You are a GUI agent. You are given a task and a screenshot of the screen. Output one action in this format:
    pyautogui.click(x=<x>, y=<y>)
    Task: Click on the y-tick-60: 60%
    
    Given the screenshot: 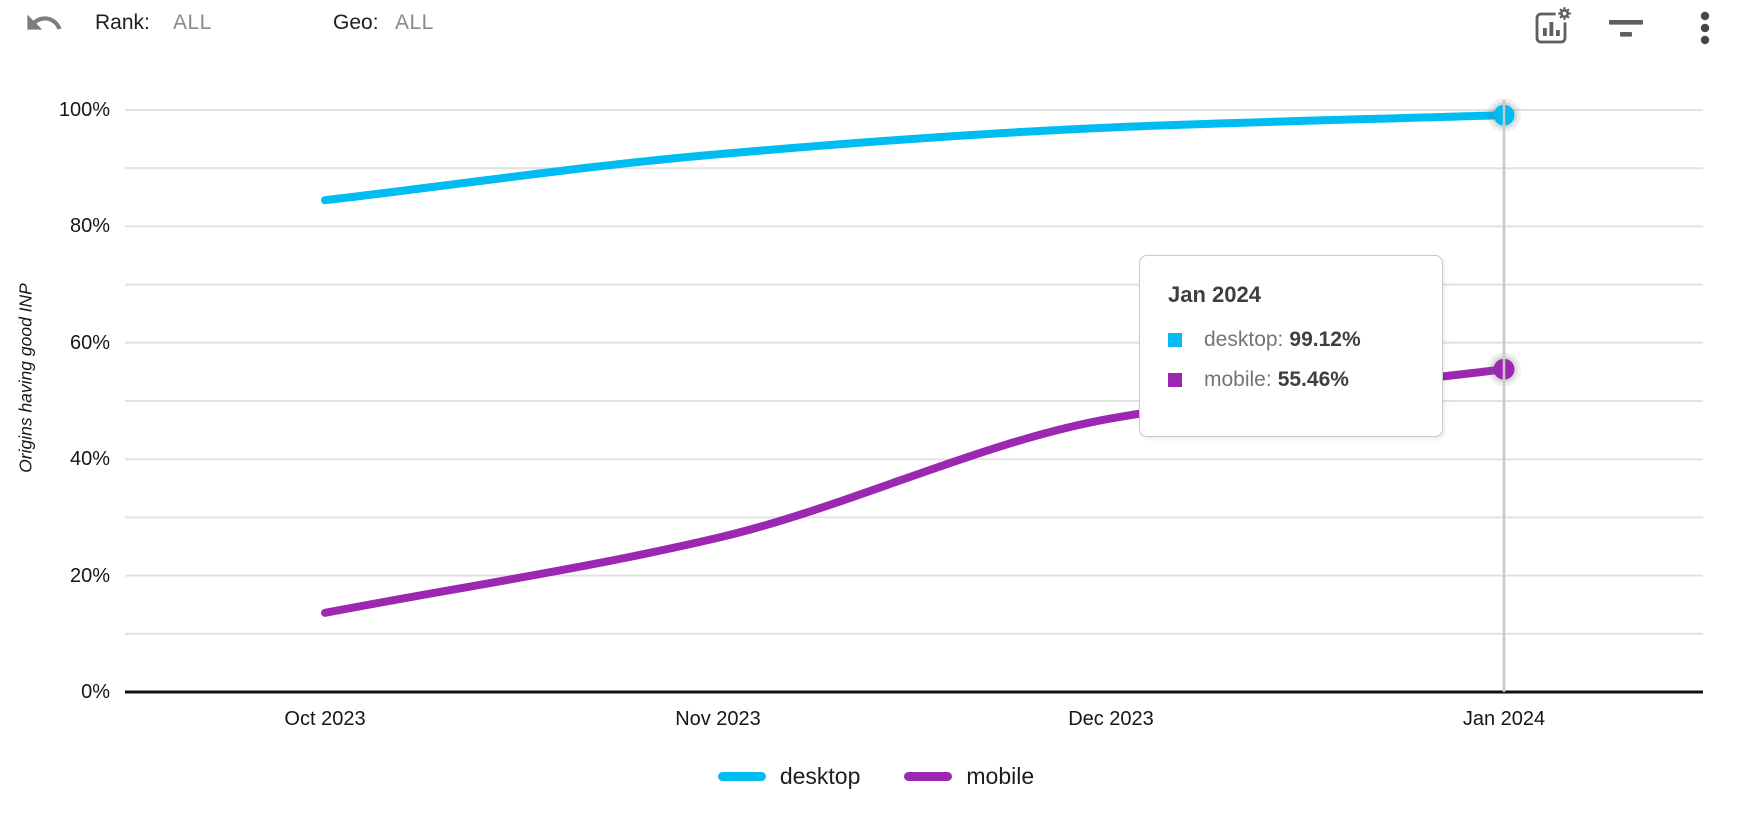 What is the action you would take?
    pyautogui.click(x=89, y=342)
    